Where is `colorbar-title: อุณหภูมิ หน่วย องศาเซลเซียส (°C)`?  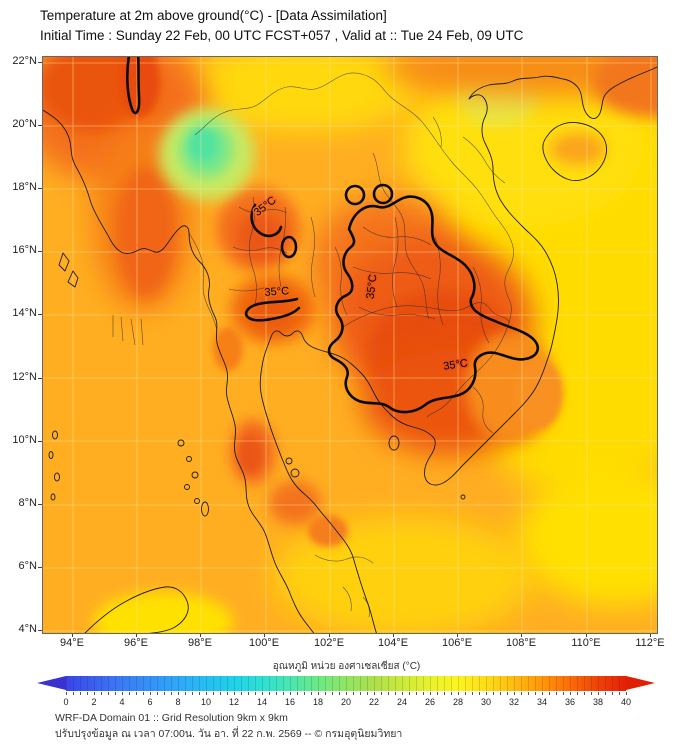
colorbar-title: อุณหภูมิ หน่วย องศาเซลเซียส (°C) is located at coordinates (346, 666).